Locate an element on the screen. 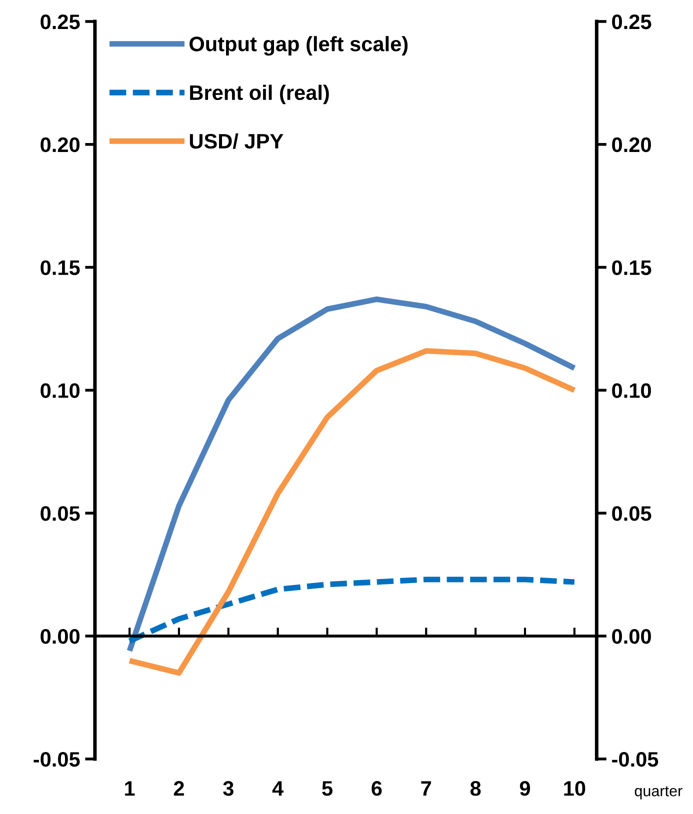 The height and width of the screenshot is (814, 693). y-tick-label: 0.00 is located at coordinates (60, 636).